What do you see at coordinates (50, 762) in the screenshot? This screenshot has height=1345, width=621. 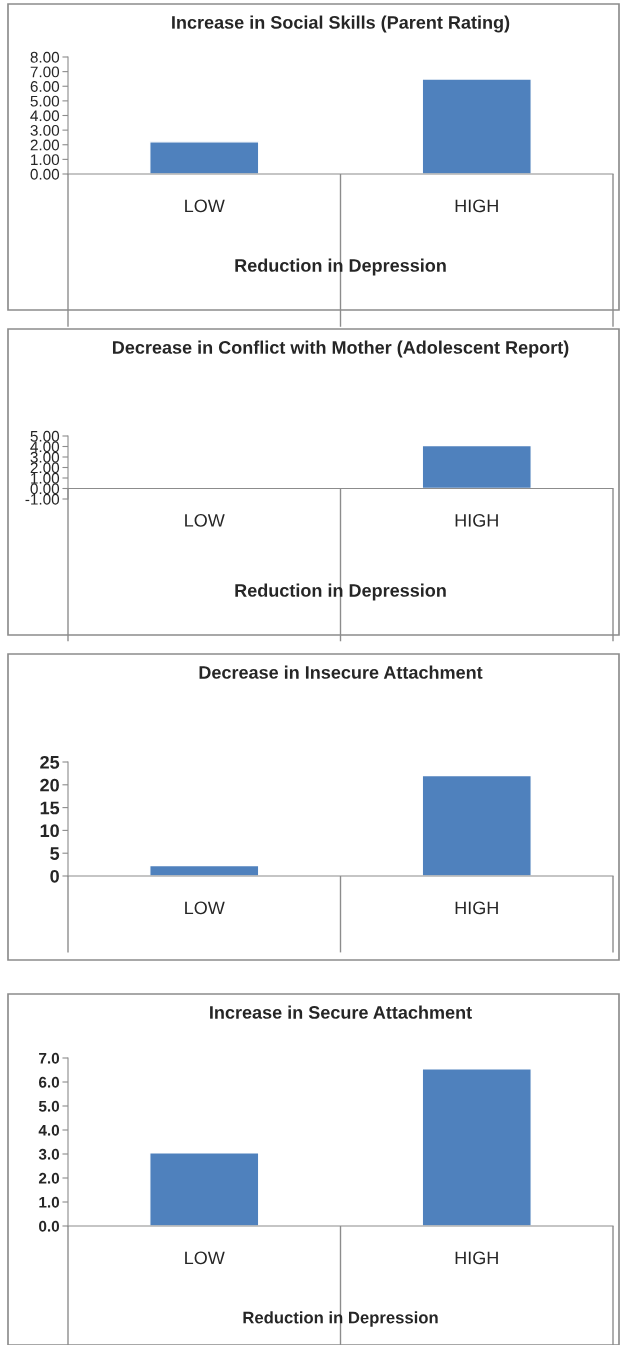 I see `y-tick-label: 25` at bounding box center [50, 762].